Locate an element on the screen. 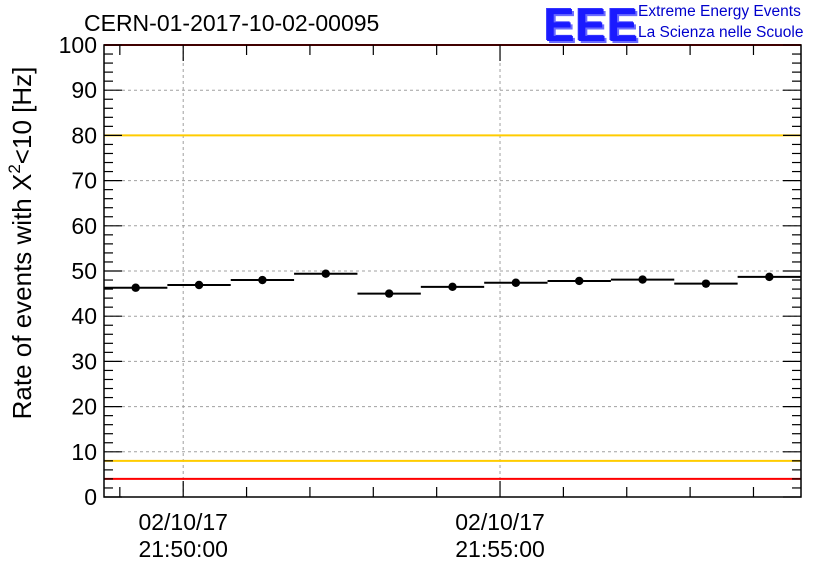 This screenshot has height=572, width=836. x-tick-label-time: 21:55:00 is located at coordinates (500, 549).